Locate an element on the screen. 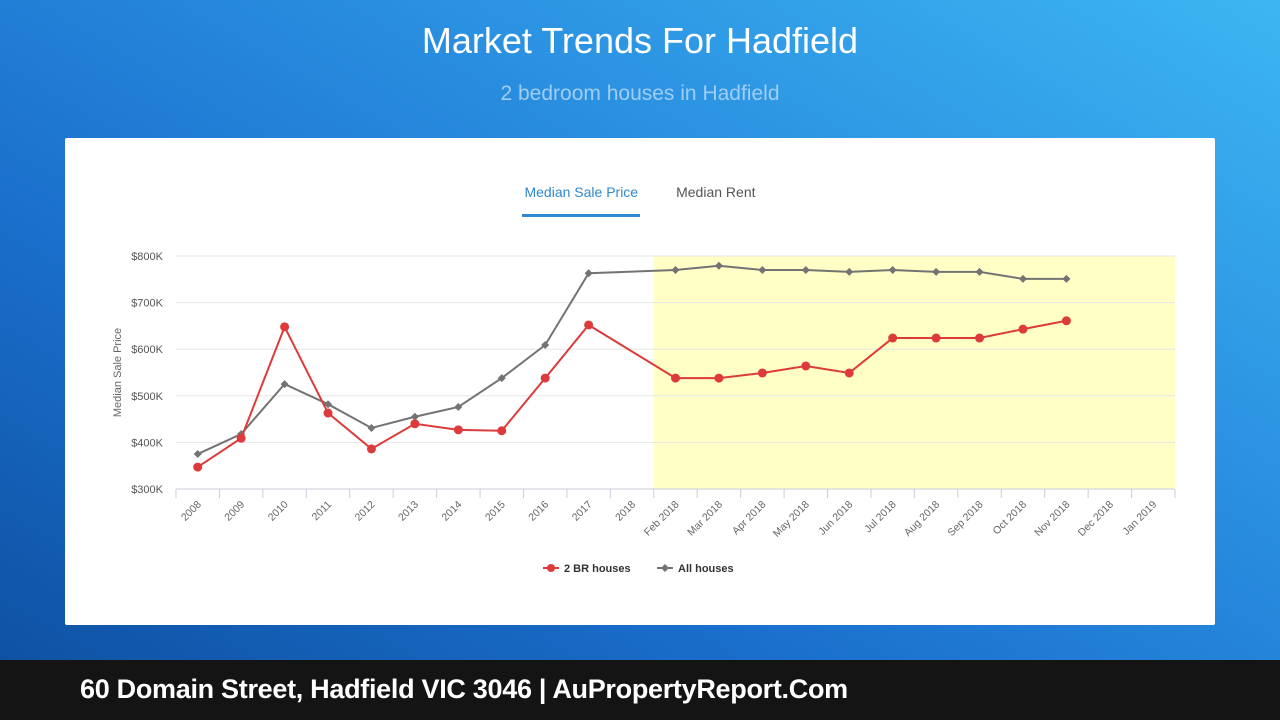 The width and height of the screenshot is (1280, 720). x-tick-label: 2008 is located at coordinates (191, 511).